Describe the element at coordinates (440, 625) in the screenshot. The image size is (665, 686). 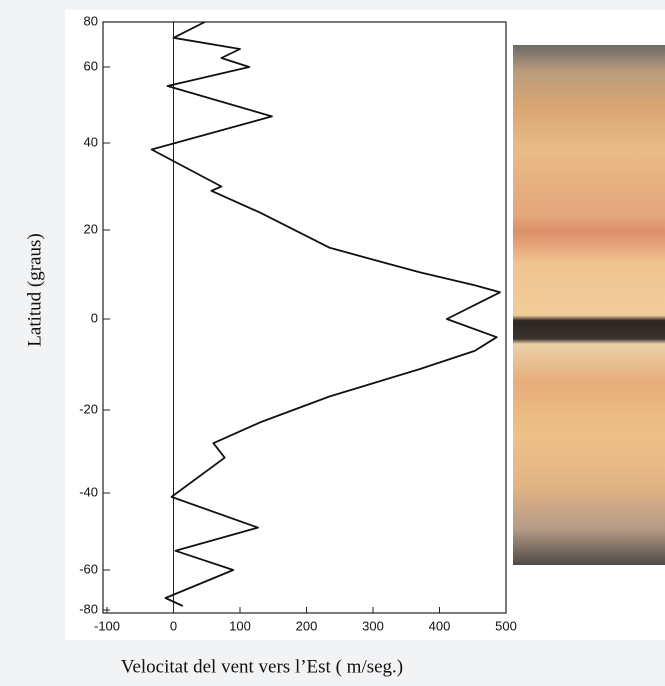
I see `x-tick-label: 400` at that location.